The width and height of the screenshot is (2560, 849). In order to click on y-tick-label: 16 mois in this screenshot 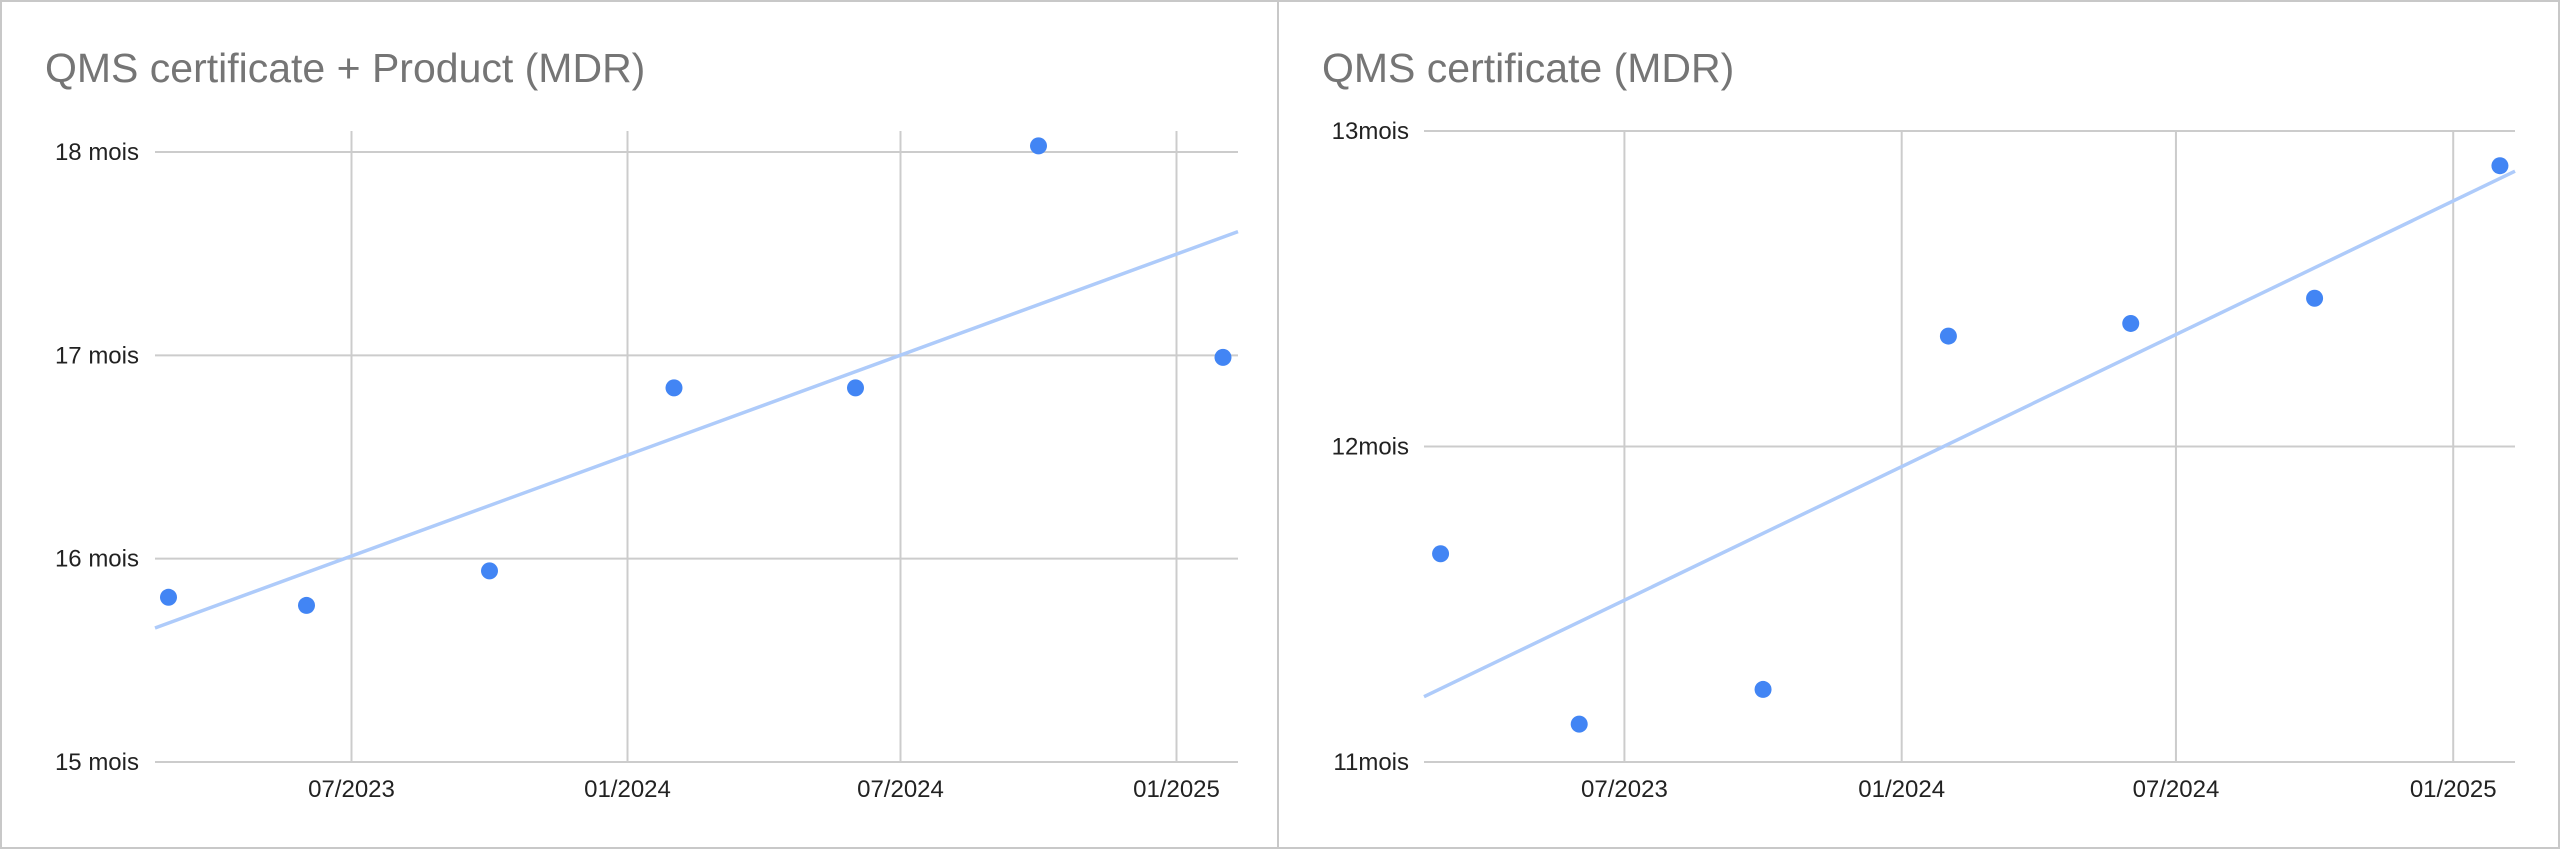, I will do `click(97, 559)`.